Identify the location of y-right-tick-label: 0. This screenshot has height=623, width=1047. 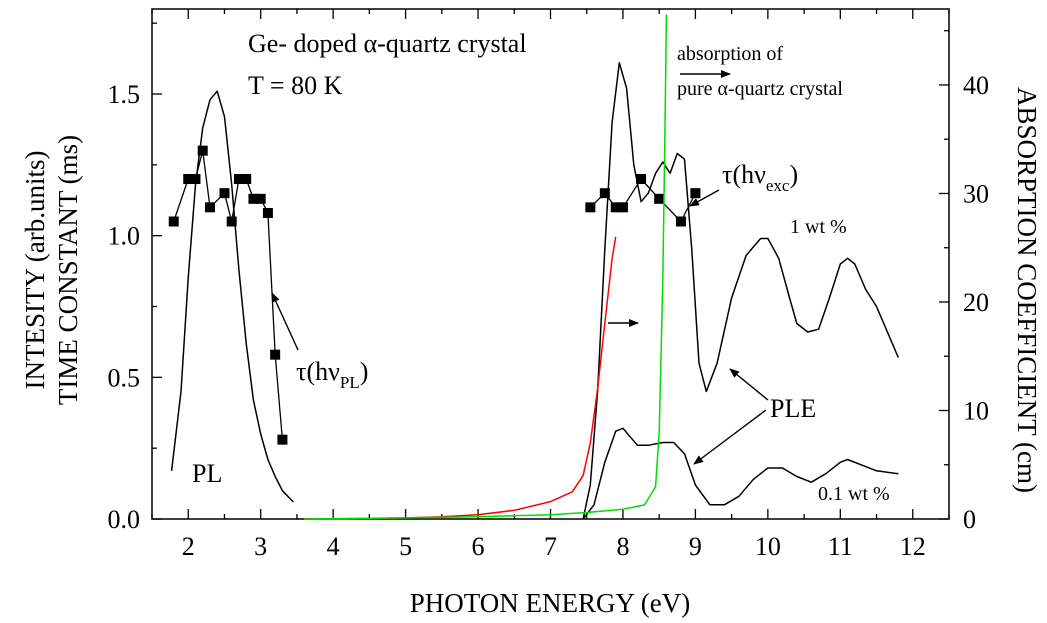
(969, 519).